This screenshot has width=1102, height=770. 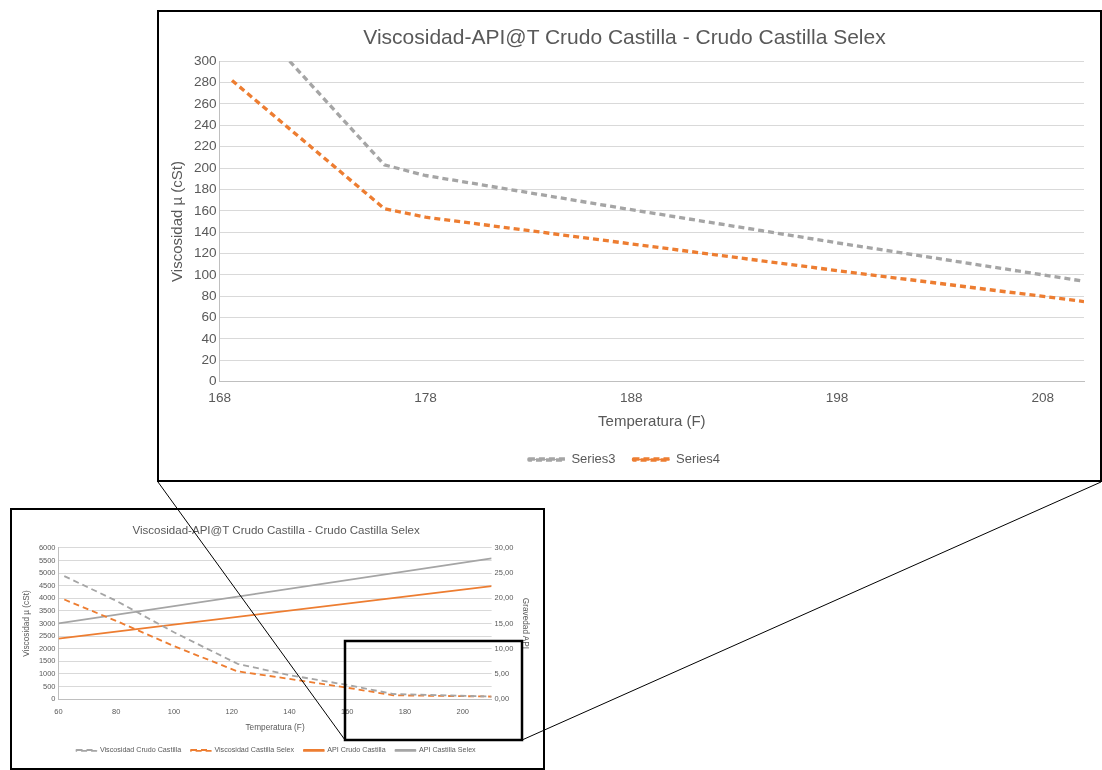 I want to click on y-tick-label: 0, so click(x=213, y=381).